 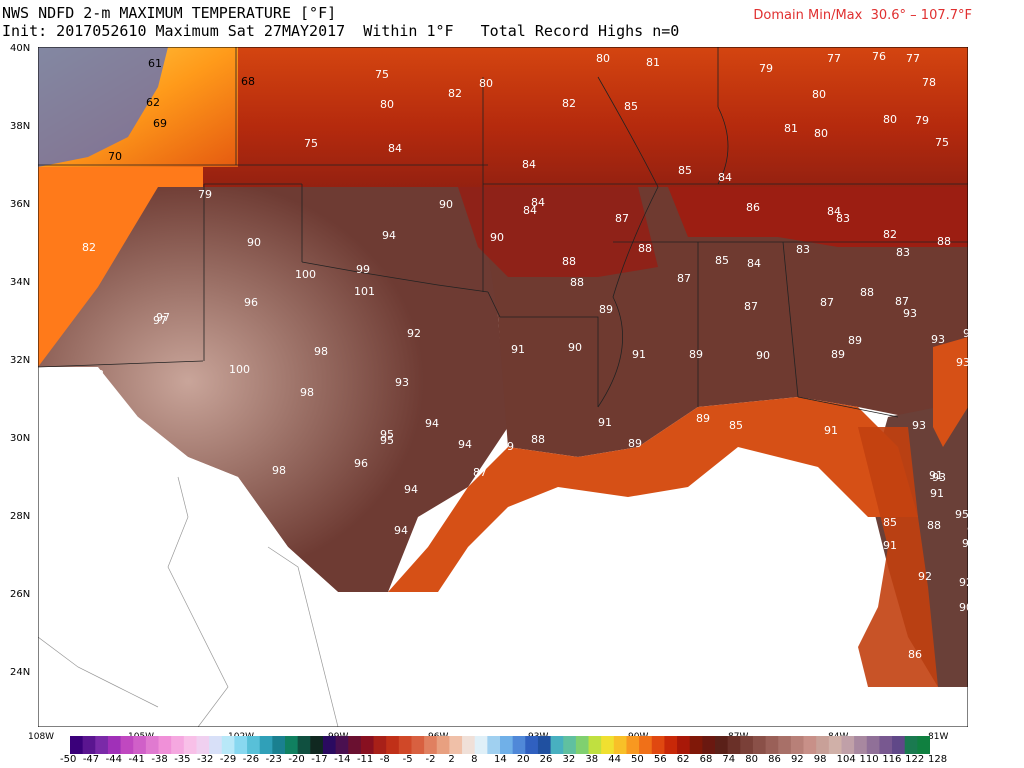 What do you see at coordinates (20, 48) in the screenshot?
I see `latitude-label: 40N` at bounding box center [20, 48].